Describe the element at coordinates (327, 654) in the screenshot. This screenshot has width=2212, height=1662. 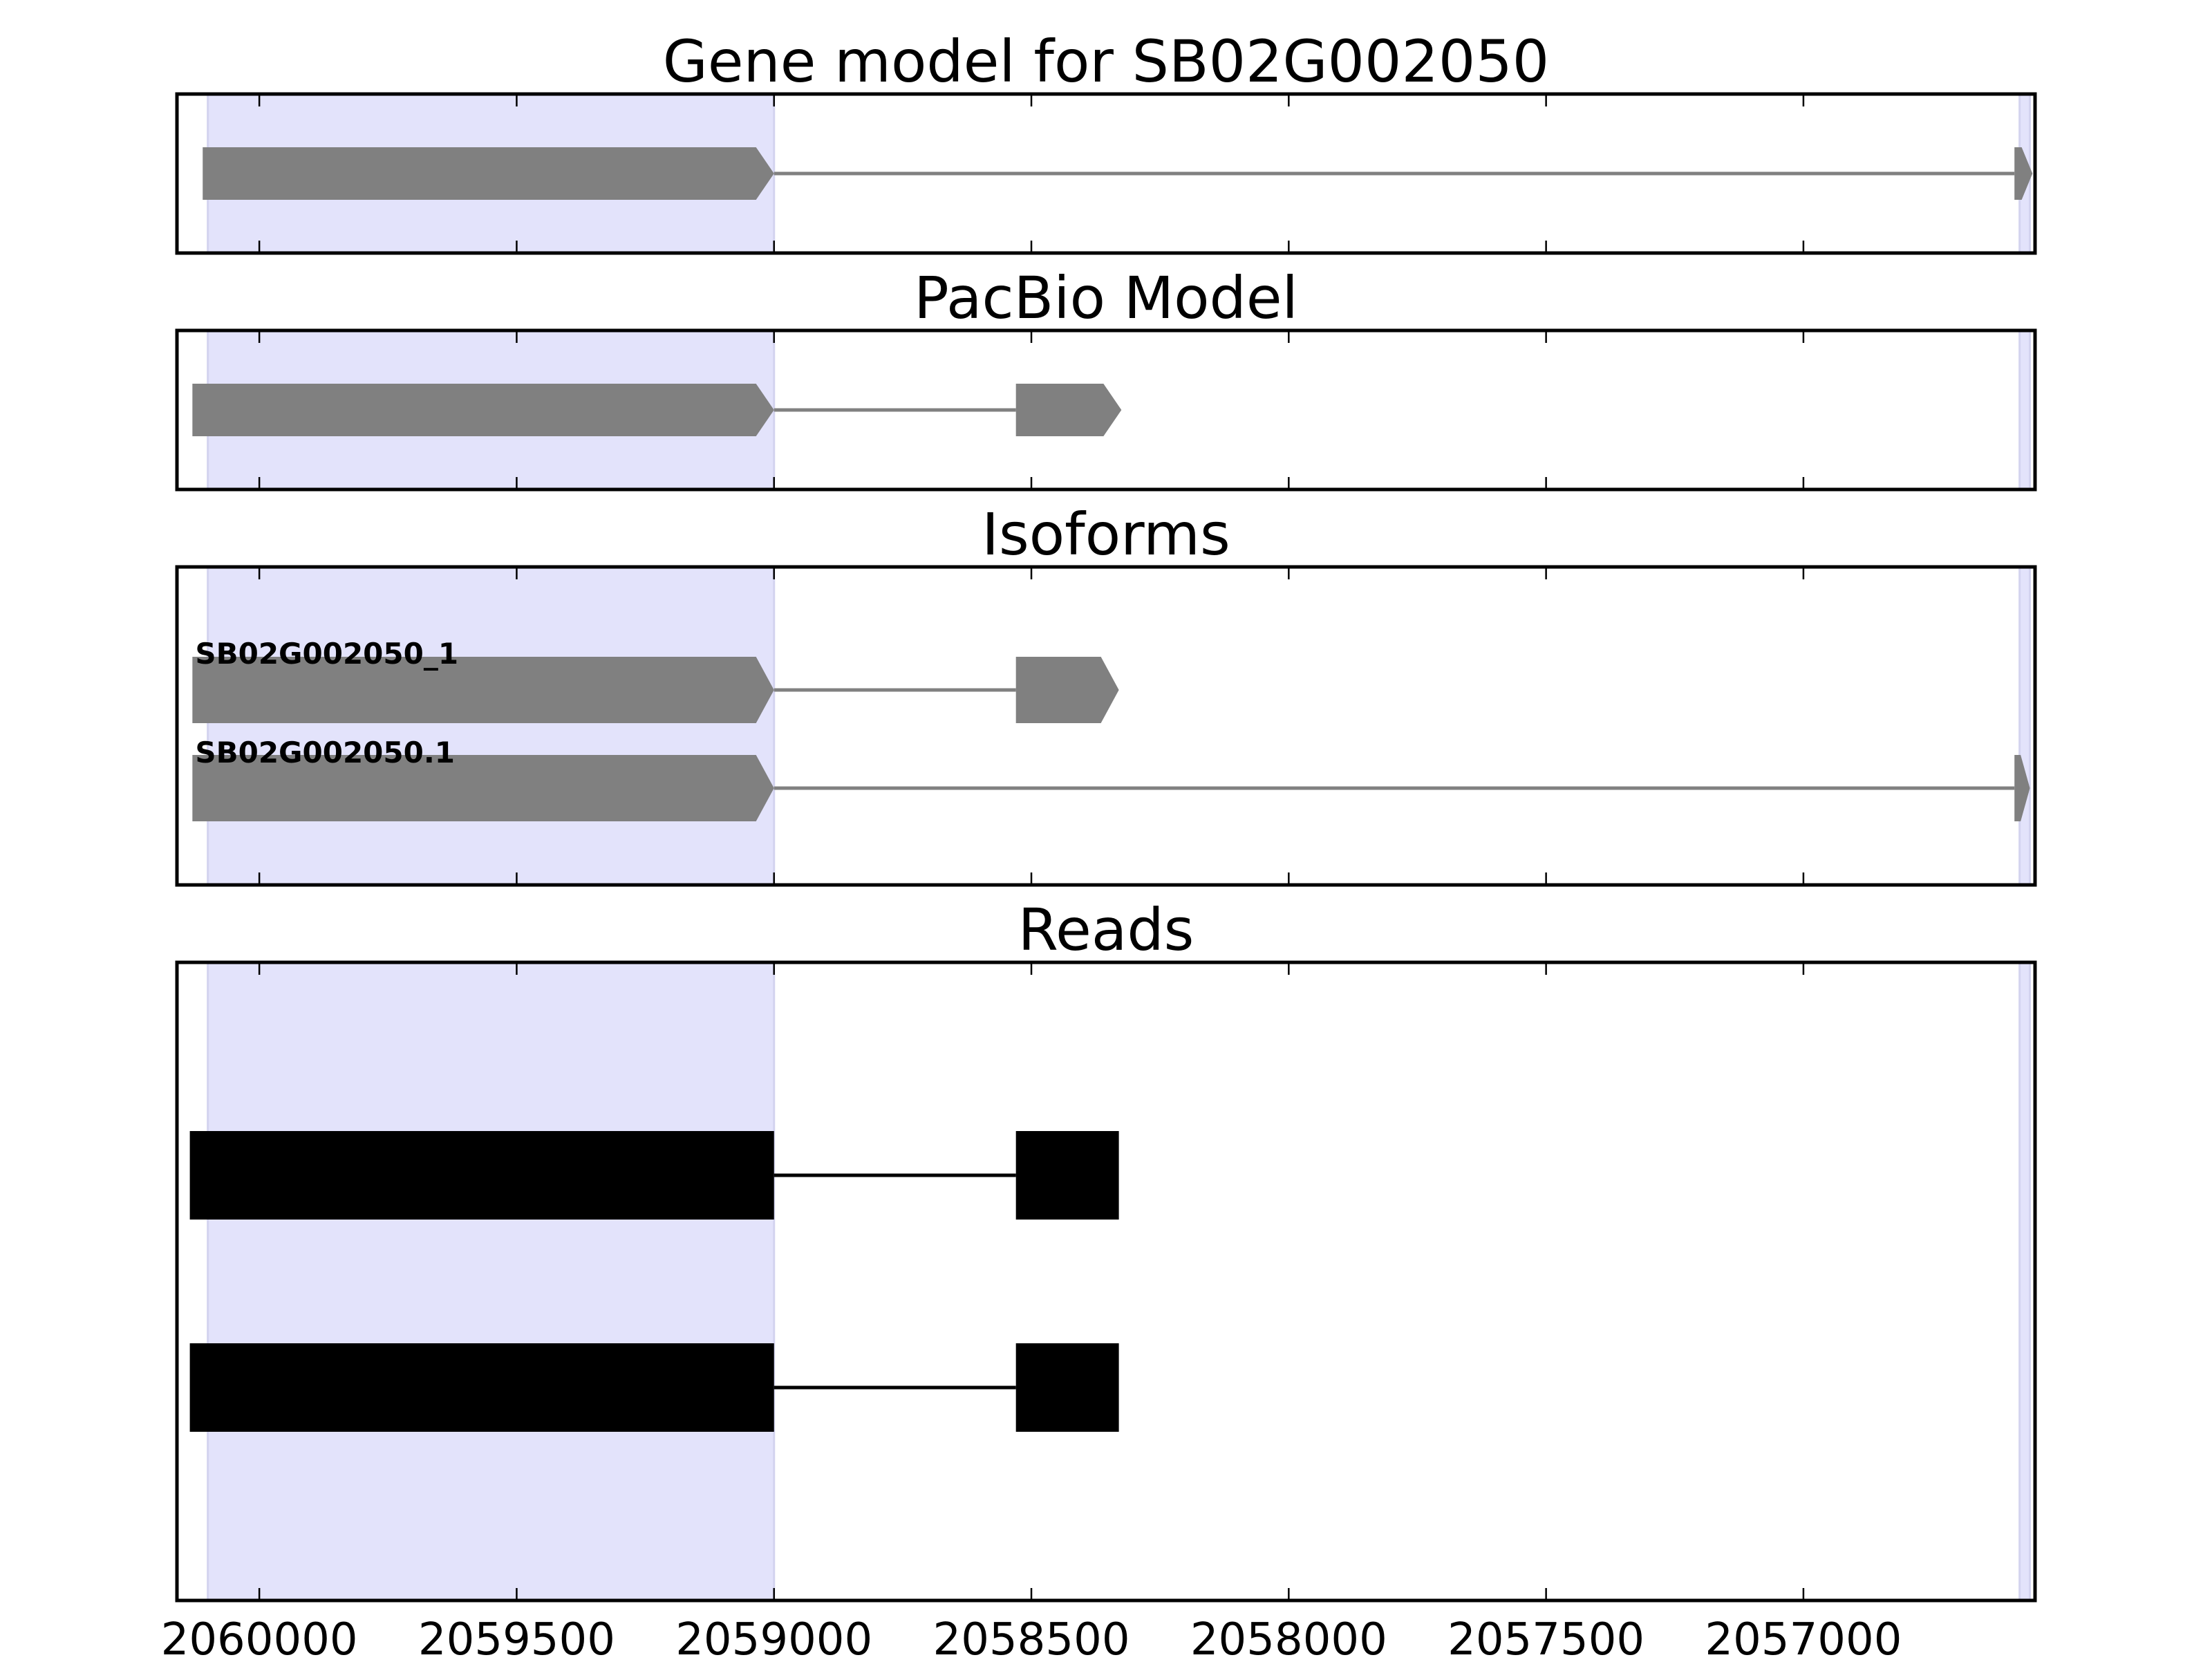
I see `isoform-label: SB02G002050_1` at that location.